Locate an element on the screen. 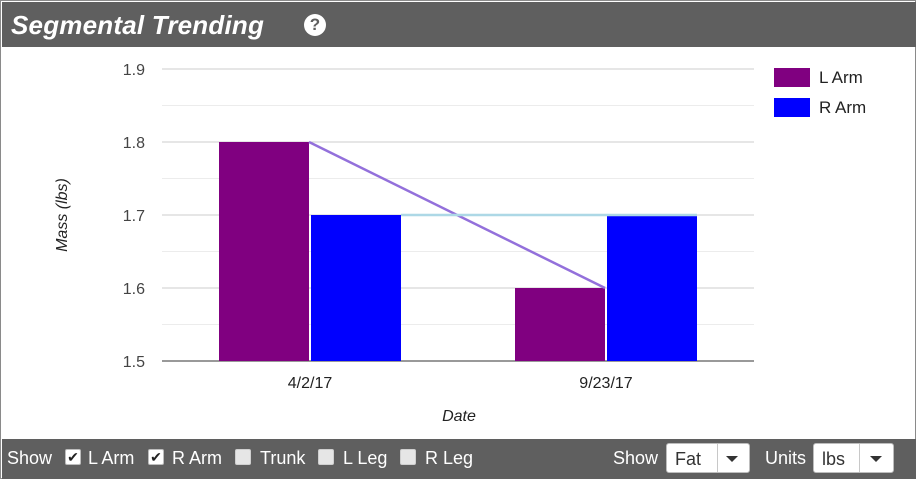 Image resolution: width=916 pixels, height=479 pixels. x-axis-label: Date is located at coordinates (459, 416).